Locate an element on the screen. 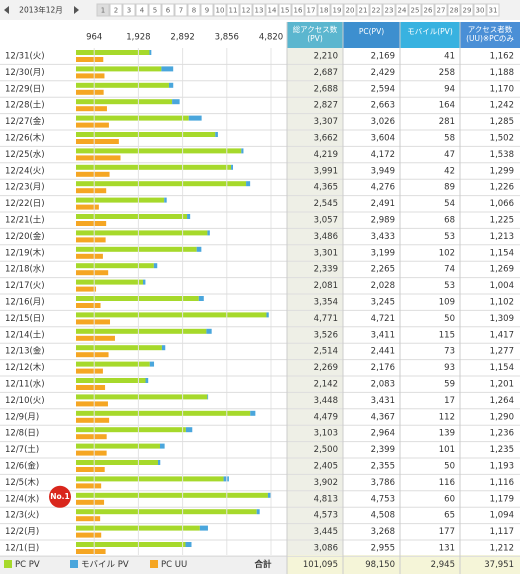  pc-cell: 2,176 is located at coordinates (383, 368).